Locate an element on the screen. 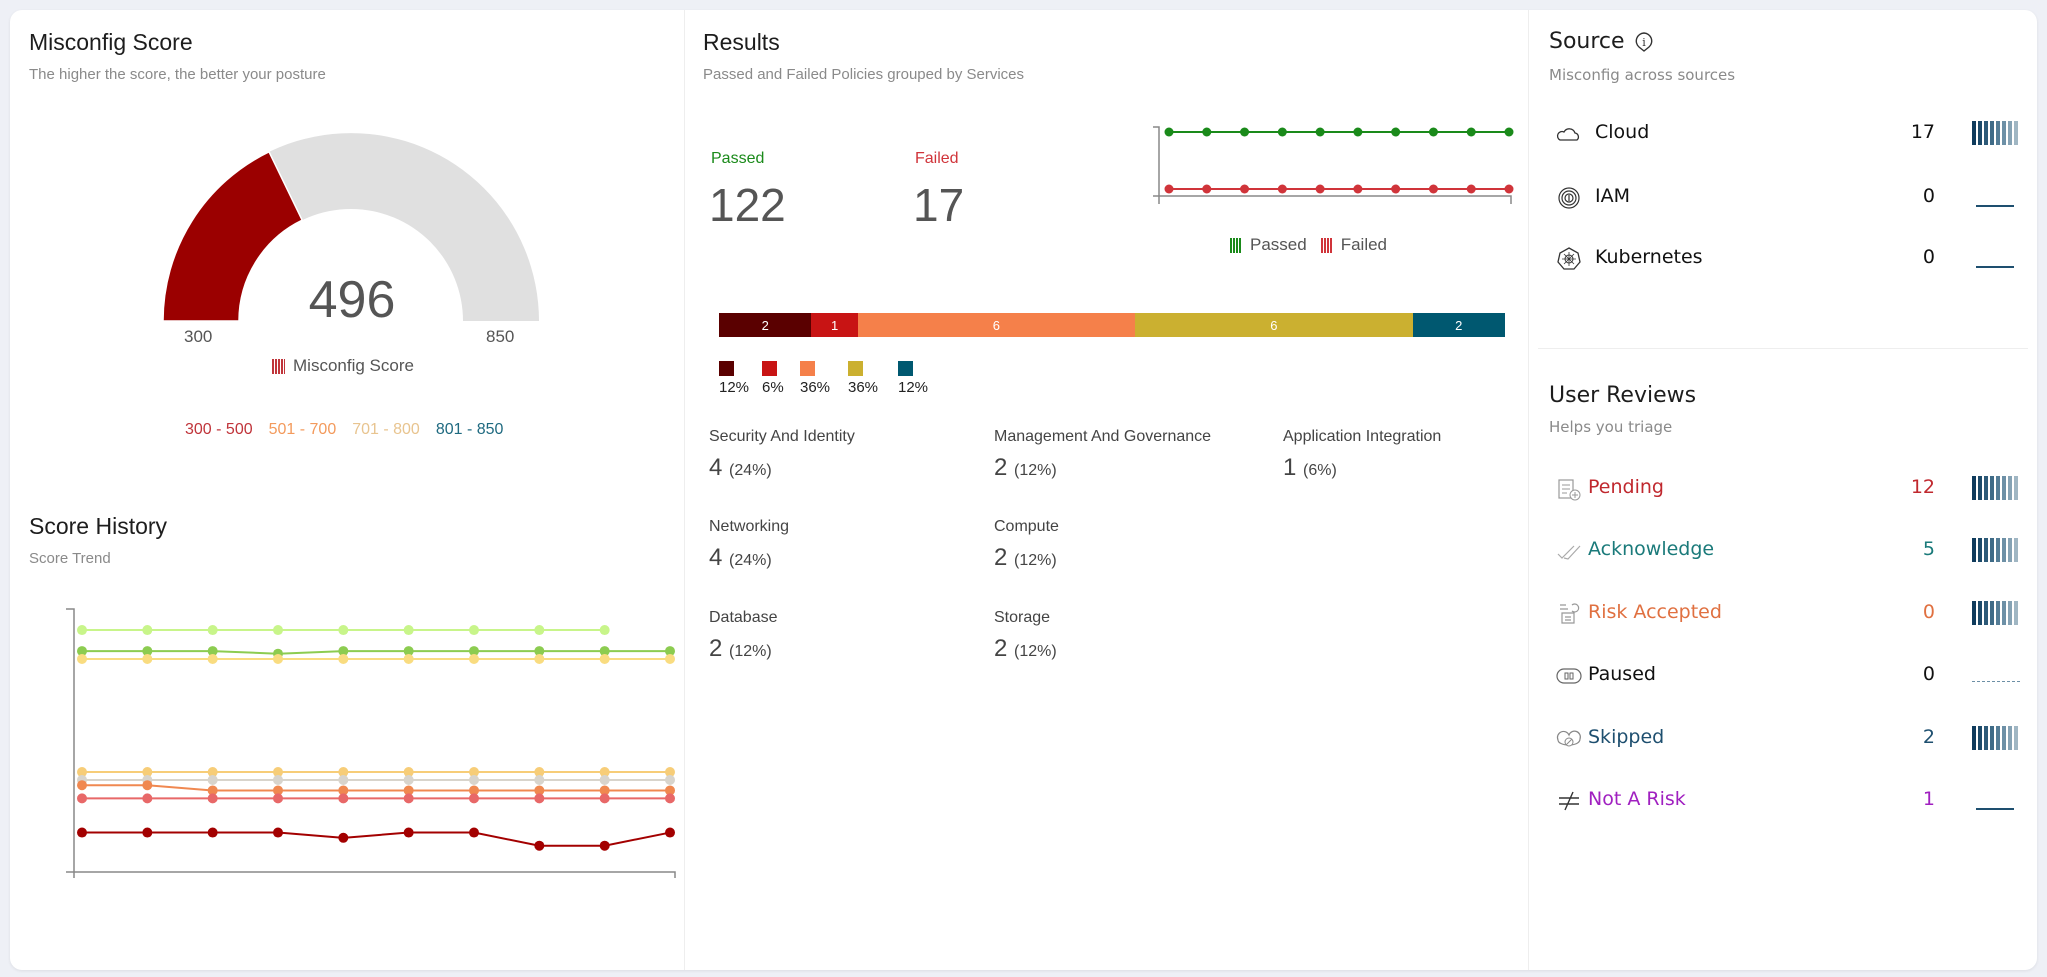  list-row-not-a-risk: Not A Risk 1 is located at coordinates (1785, 801).